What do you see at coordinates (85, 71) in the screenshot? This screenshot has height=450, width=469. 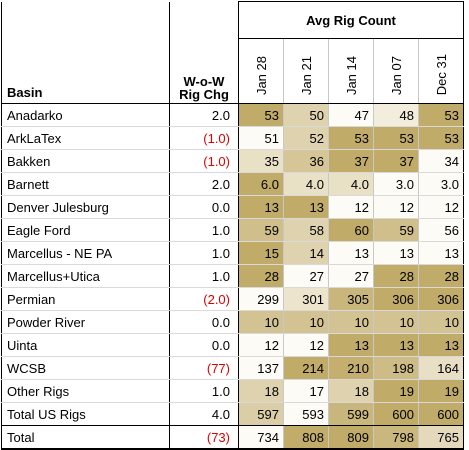 I see `basin-column-header: Basin` at bounding box center [85, 71].